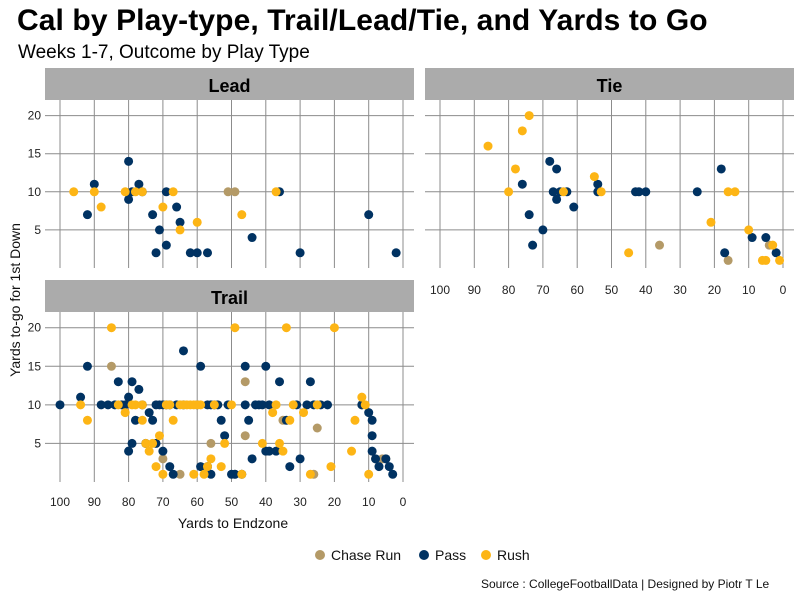 The width and height of the screenshot is (800, 600). I want to click on strip-tie, so click(609, 84).